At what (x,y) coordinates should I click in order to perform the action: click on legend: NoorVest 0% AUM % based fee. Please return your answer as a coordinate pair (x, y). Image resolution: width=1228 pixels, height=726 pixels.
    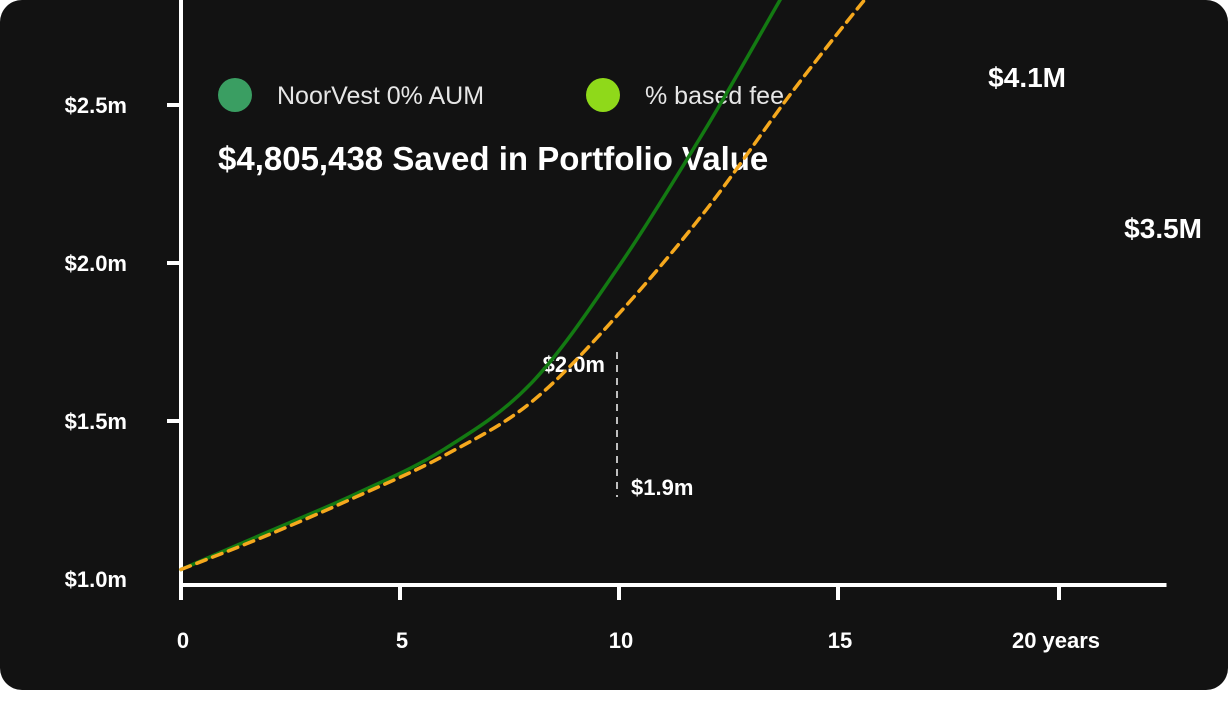
    Looking at the image, I should click on (501, 95).